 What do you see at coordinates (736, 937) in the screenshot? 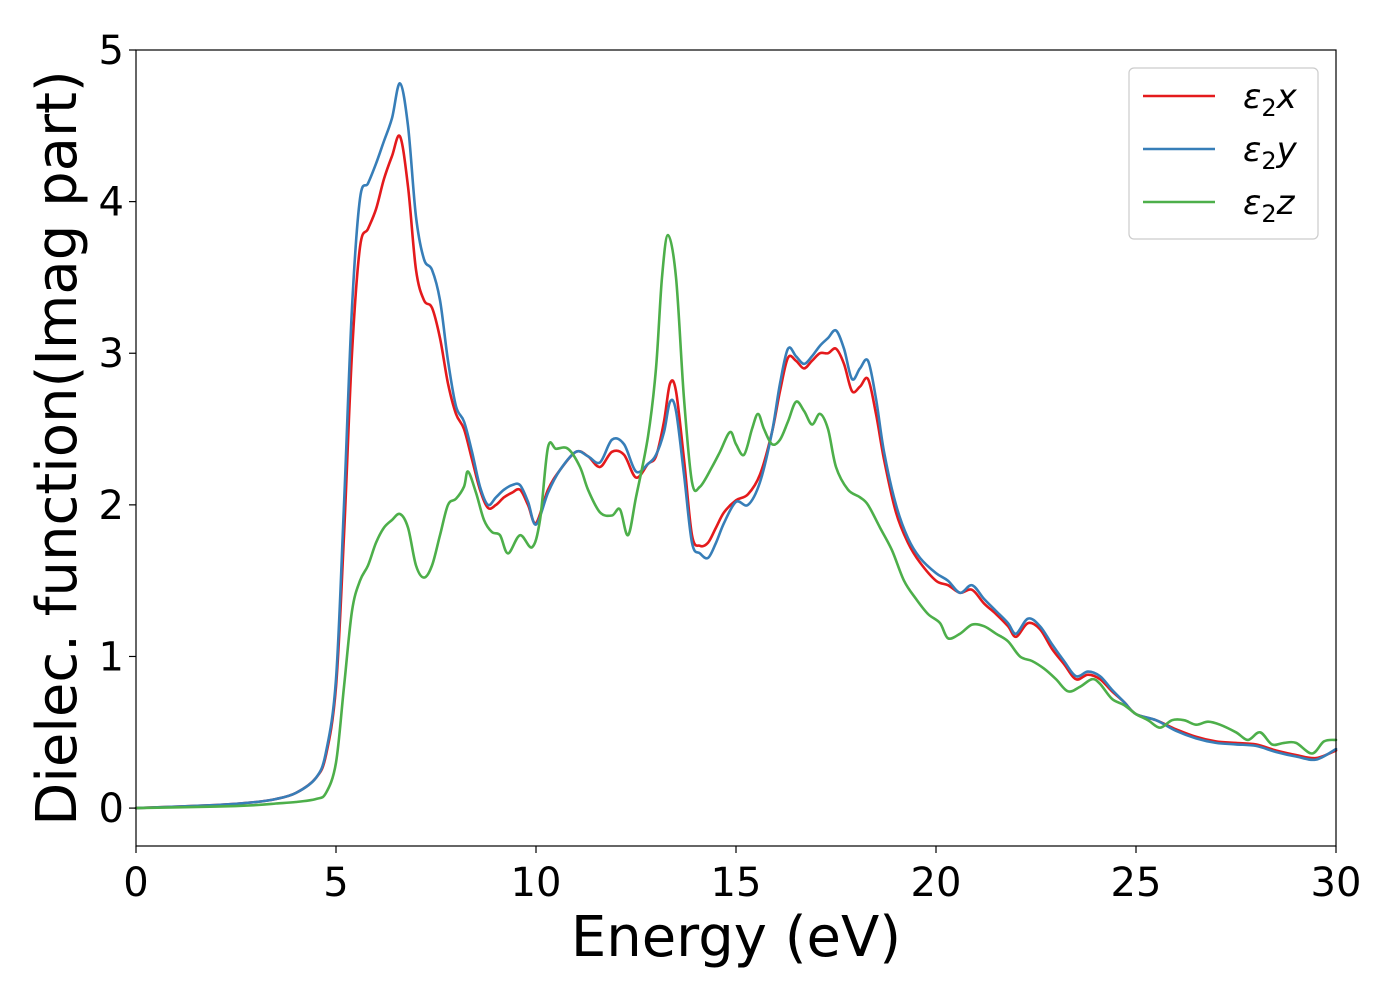
I see `x-axis-title: Energy (eV)` at bounding box center [736, 937].